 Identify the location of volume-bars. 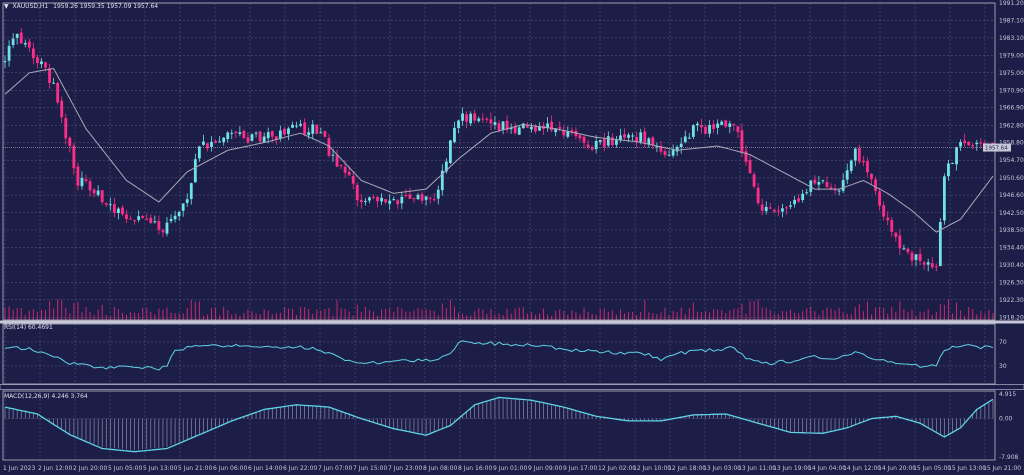
(499, 309).